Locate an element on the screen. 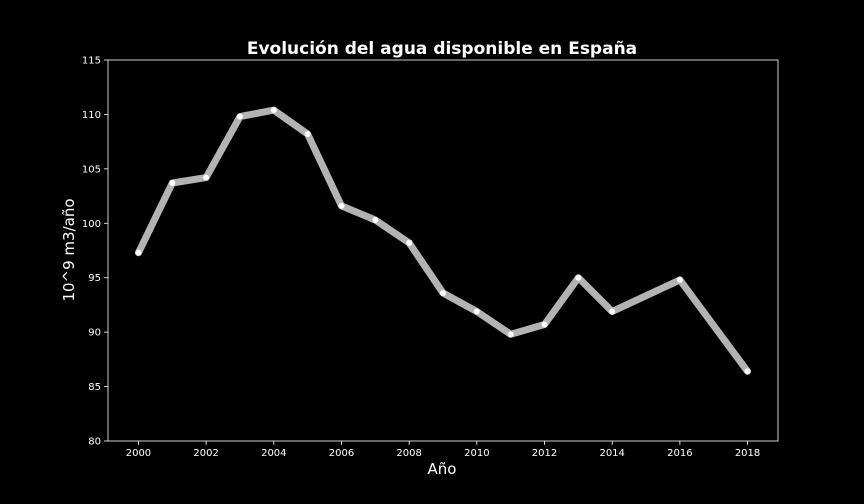 The width and height of the screenshot is (864, 504). y-tick-label: 85 is located at coordinates (94, 387).